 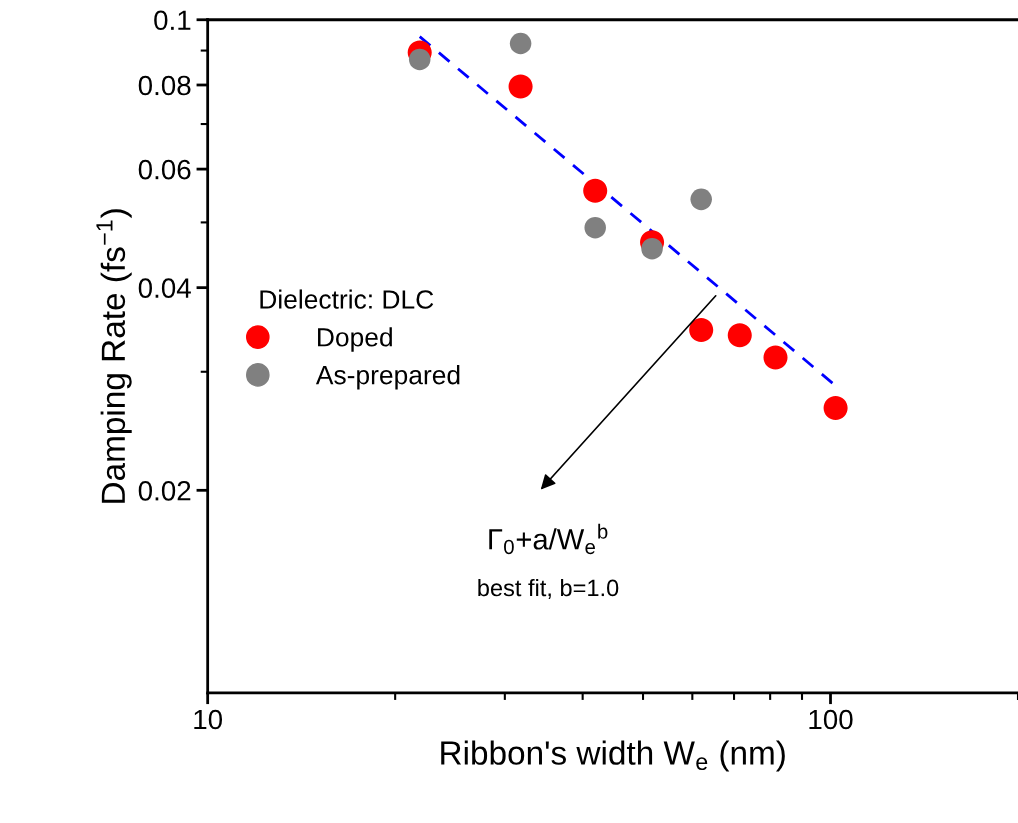 What do you see at coordinates (164, 288) in the screenshot?
I see `y-tick-label: 0.04` at bounding box center [164, 288].